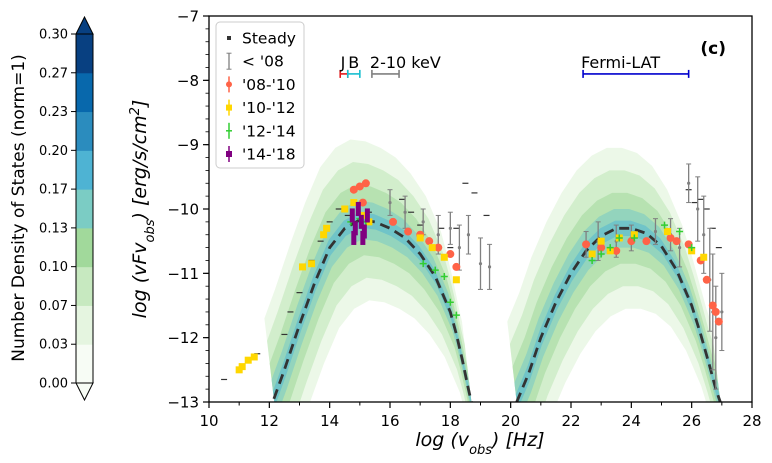  Describe the element at coordinates (84, 25) in the screenshot. I see `colorbar-extend-top` at that location.